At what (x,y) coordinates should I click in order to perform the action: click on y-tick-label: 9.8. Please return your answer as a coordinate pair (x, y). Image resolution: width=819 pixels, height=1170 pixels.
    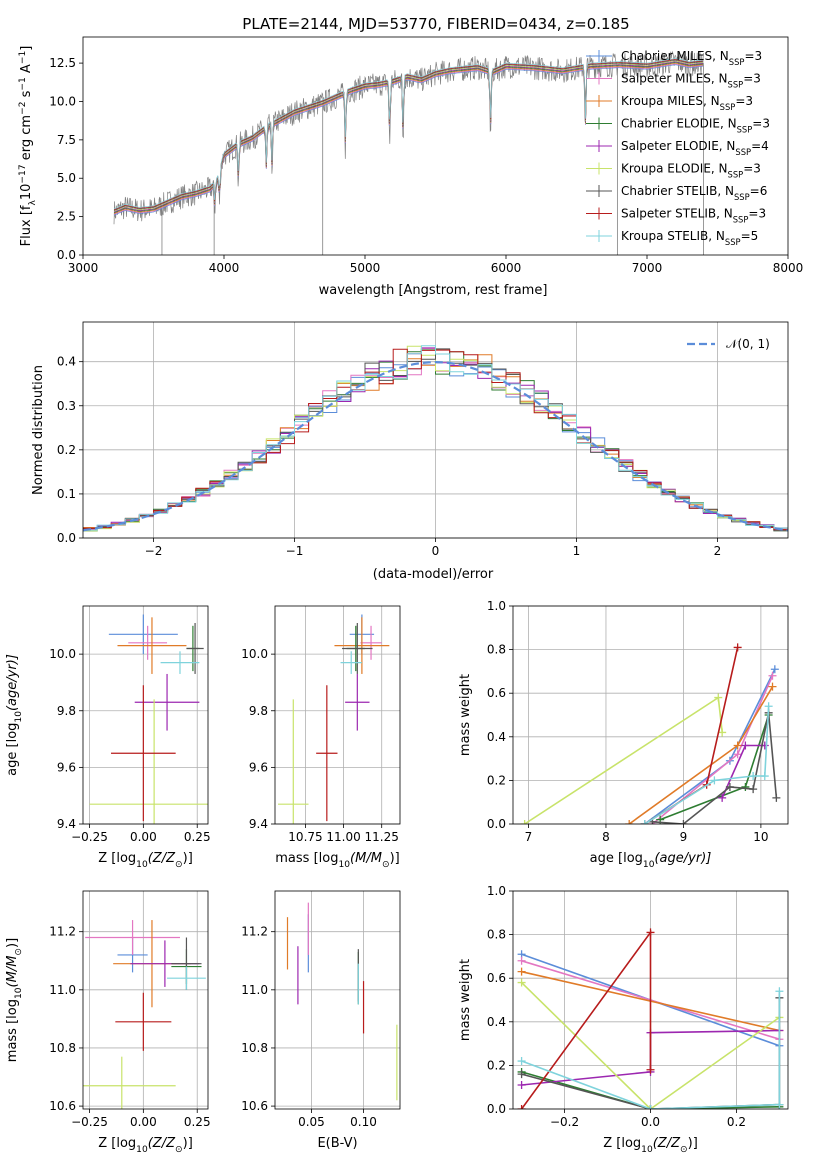
    Looking at the image, I should click on (66, 711).